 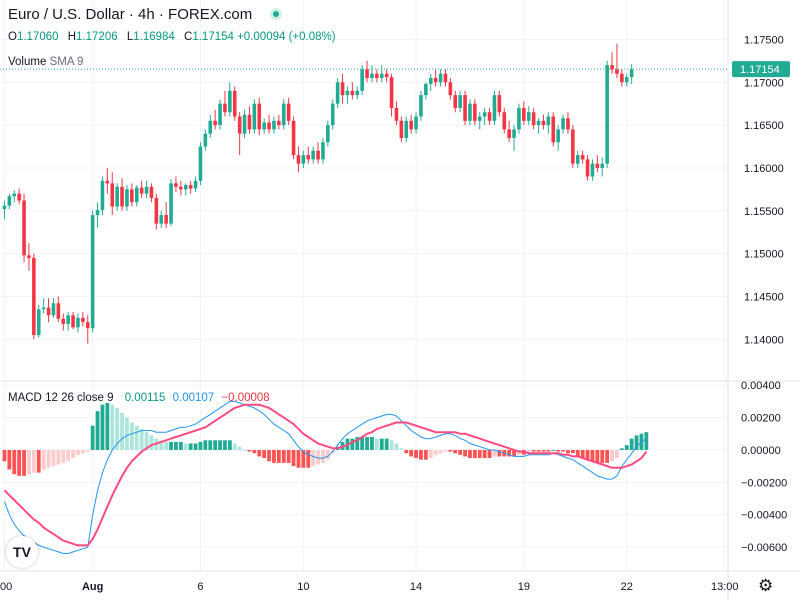 I want to click on price-tick-label: 1.16000, so click(x=764, y=169).